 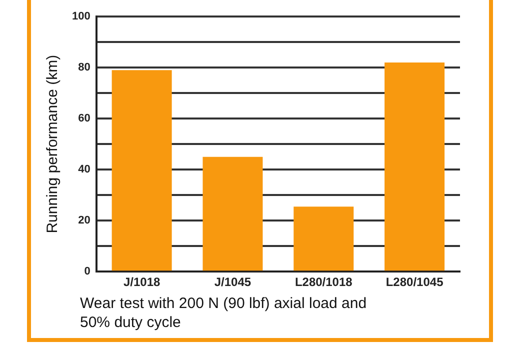 What do you see at coordinates (84, 68) in the screenshot?
I see `y-tick-label: 80` at bounding box center [84, 68].